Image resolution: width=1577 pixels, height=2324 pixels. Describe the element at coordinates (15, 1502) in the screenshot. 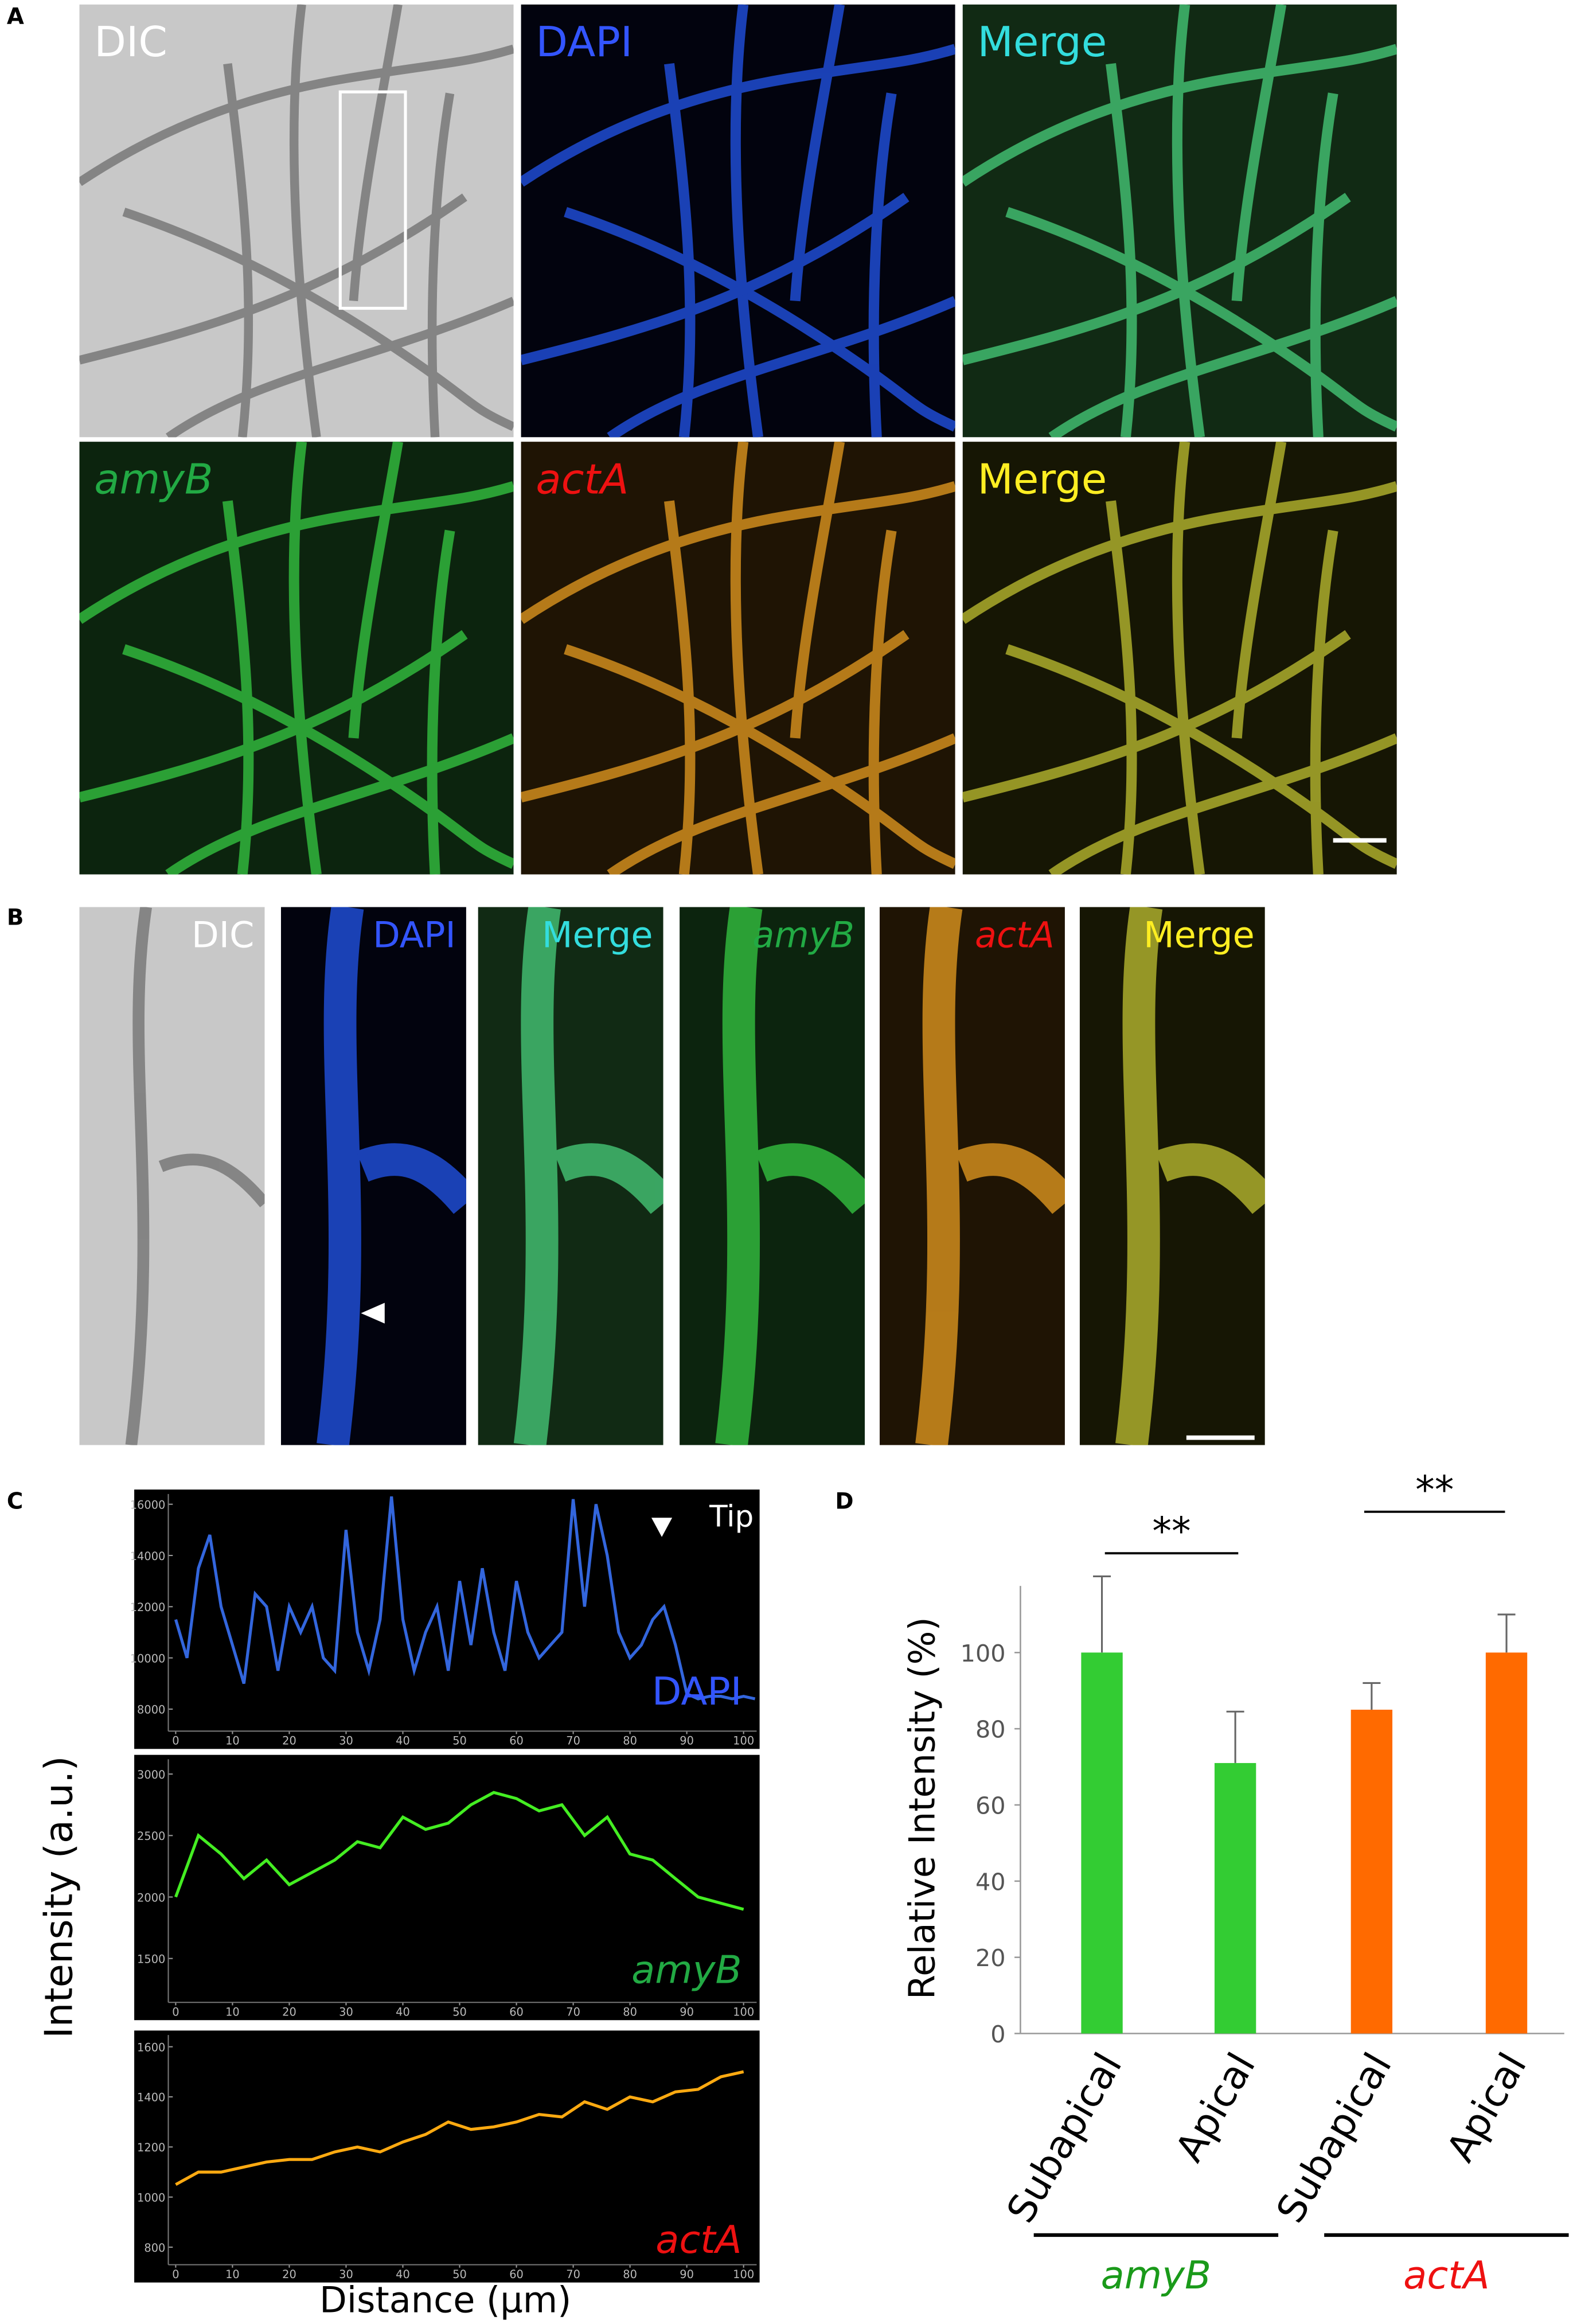

I see `panel-label: C` at that location.